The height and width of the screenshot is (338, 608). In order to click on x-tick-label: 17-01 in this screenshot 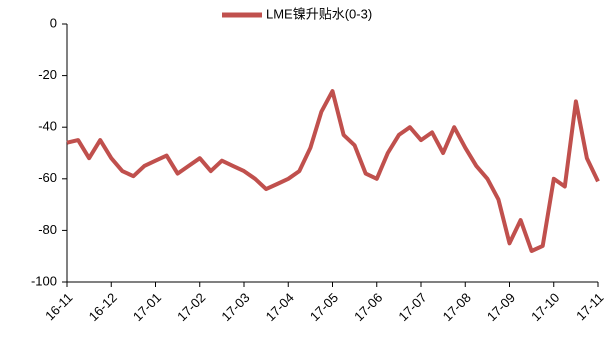, I will do `click(147, 307)`.